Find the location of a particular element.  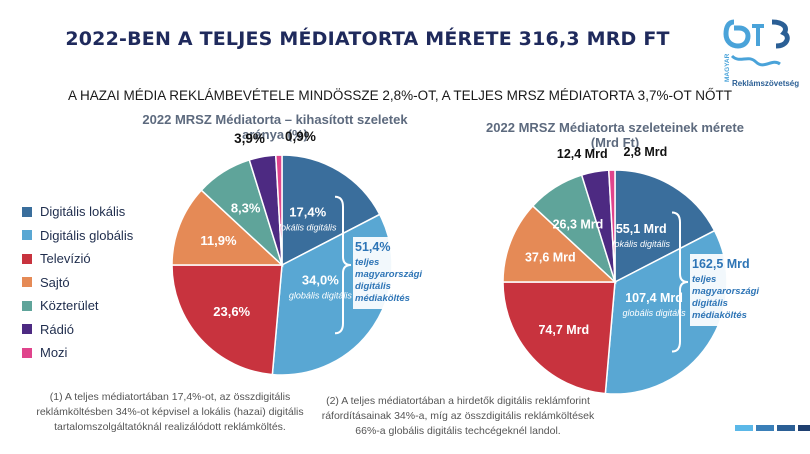

data-label: 17,4% is located at coordinates (307, 212).